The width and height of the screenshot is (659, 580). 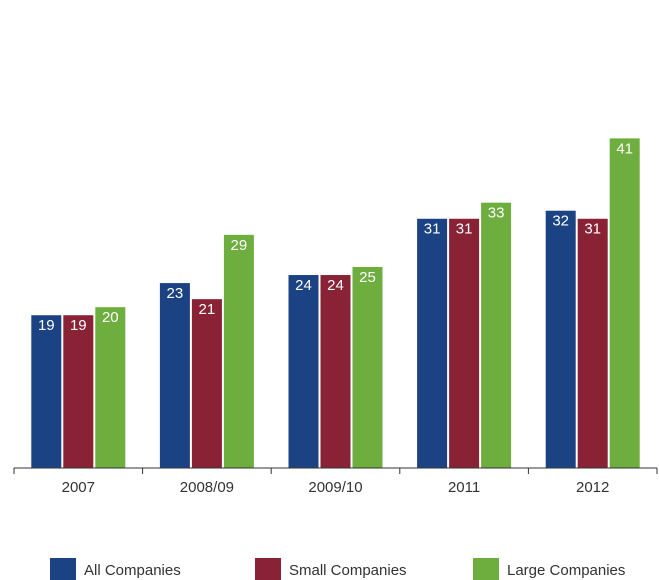 I want to click on value-label: 23, so click(x=175, y=293).